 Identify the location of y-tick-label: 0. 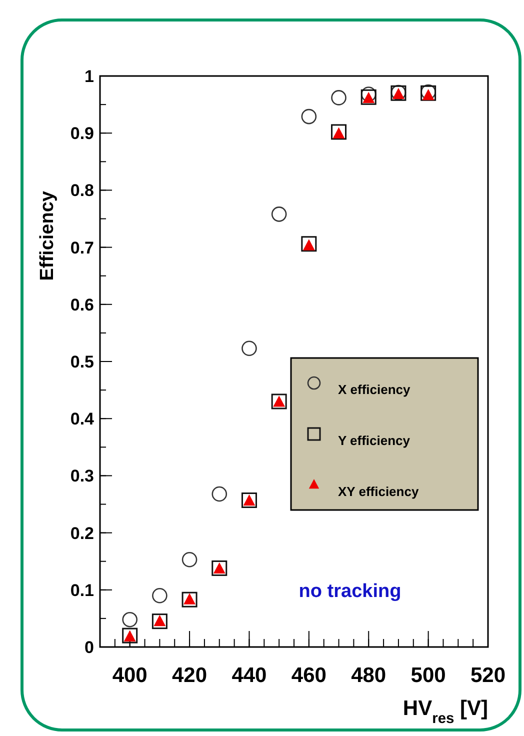
(89, 647).